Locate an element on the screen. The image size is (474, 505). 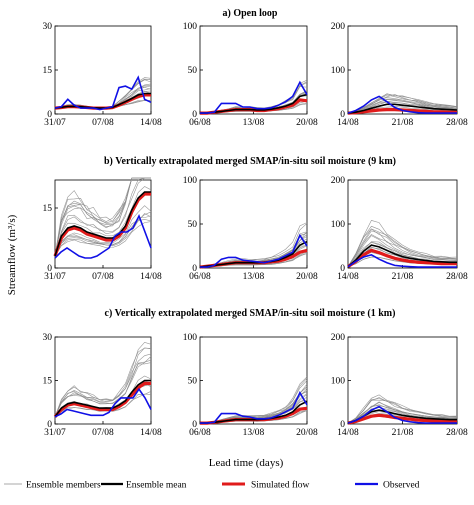
panel-0-1: 0 50 100 06/08 13/08 20/08 is located at coordinates (250, 75).